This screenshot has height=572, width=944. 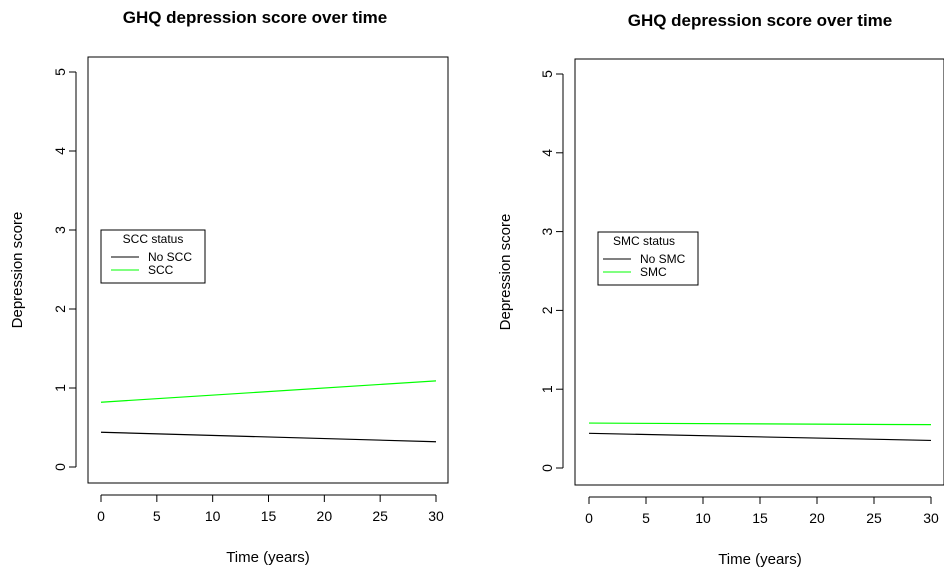 I want to click on right-x-tick-label: 0, so click(x=589, y=518).